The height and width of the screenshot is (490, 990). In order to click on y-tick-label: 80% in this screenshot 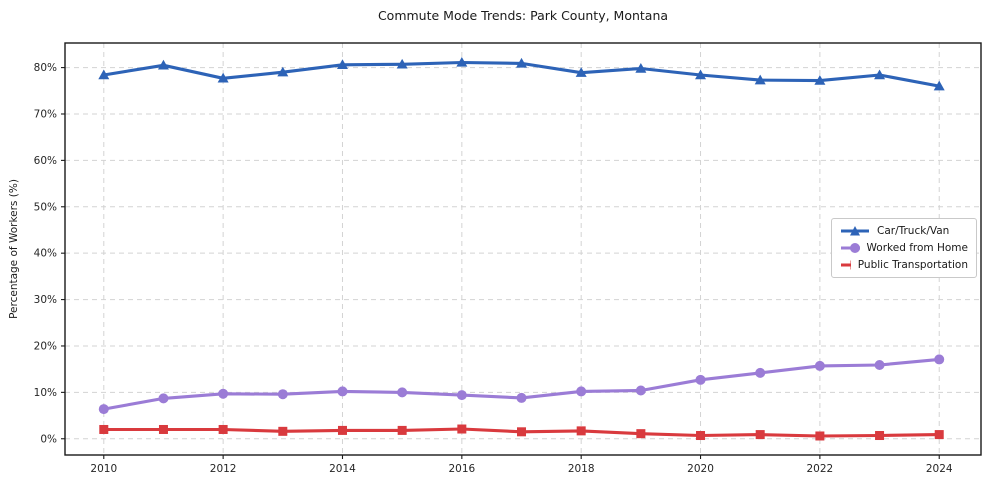, I will do `click(45, 68)`.